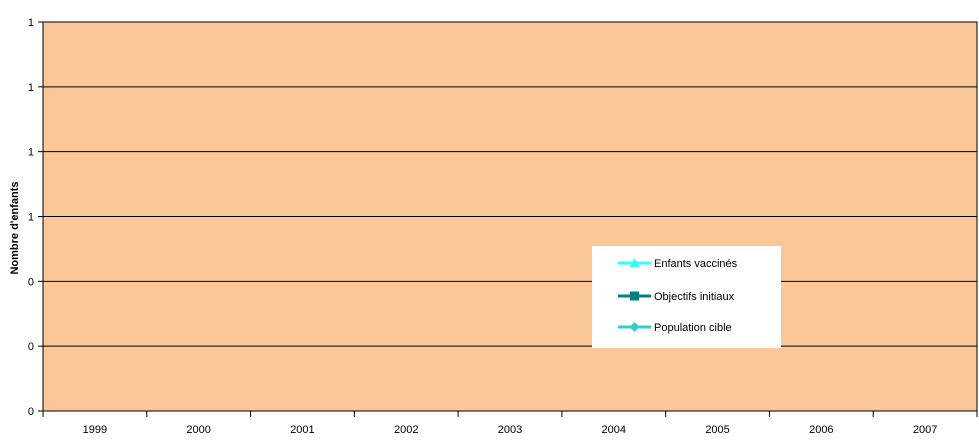 The width and height of the screenshot is (979, 448). Describe the element at coordinates (694, 297) in the screenshot. I see `legend-label-objectifs-initiaux: Objectifs initiaux` at that location.